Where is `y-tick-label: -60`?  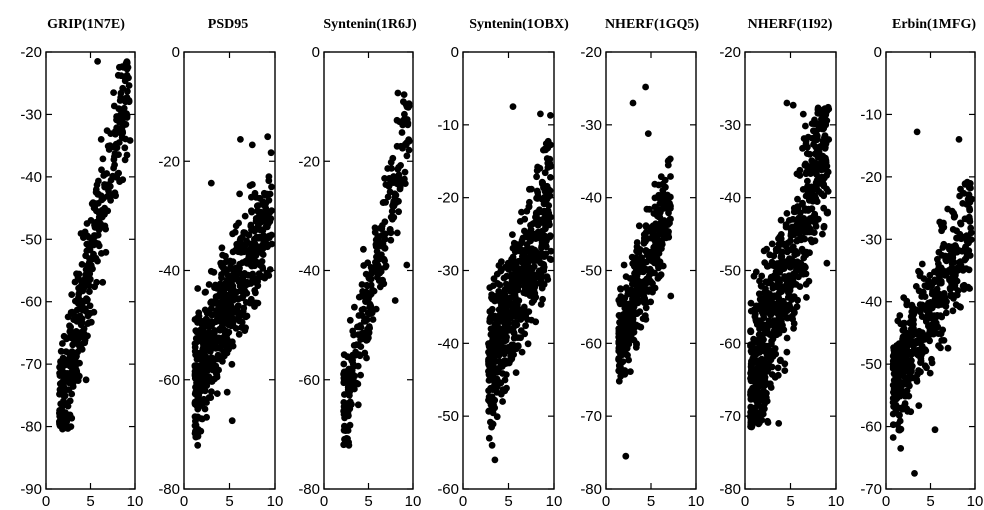
y-tick-label: -60 is located at coordinates (591, 343).